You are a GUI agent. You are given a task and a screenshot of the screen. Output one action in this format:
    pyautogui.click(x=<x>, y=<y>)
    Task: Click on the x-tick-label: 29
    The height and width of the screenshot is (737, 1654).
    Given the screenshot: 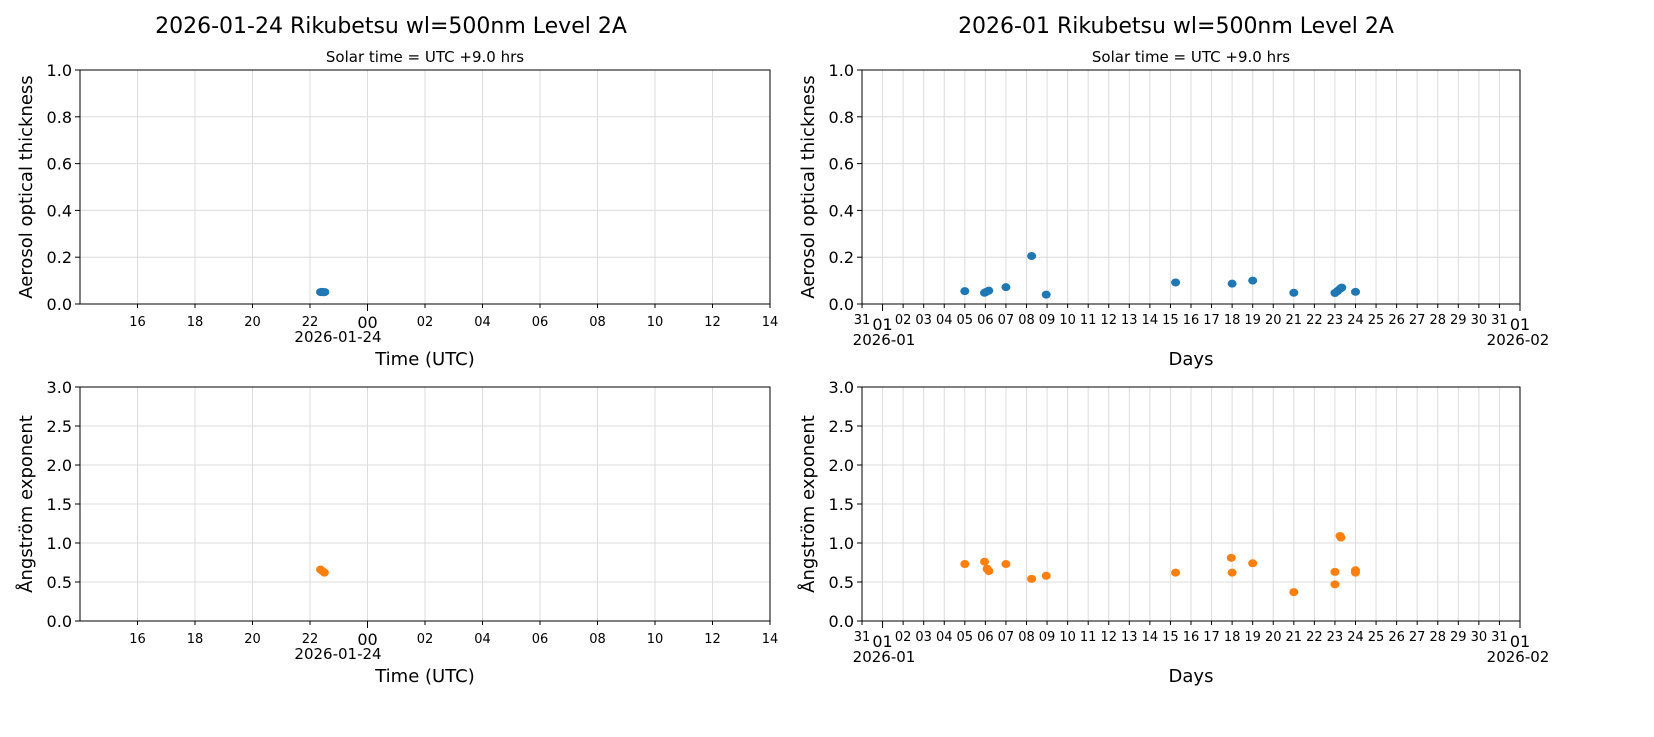 What is the action you would take?
    pyautogui.click(x=1458, y=320)
    